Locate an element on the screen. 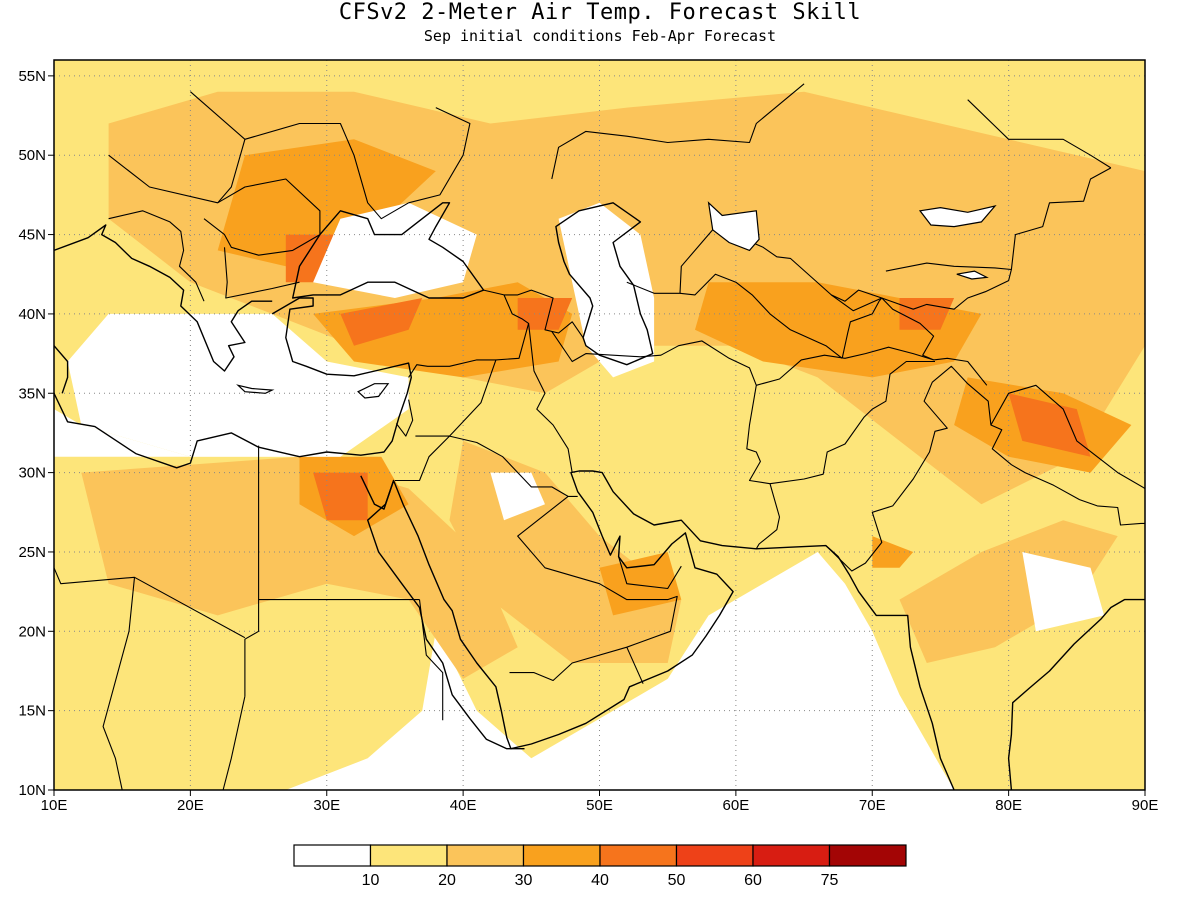 The image size is (1200, 900). colorbar-label: 40 is located at coordinates (600, 880).